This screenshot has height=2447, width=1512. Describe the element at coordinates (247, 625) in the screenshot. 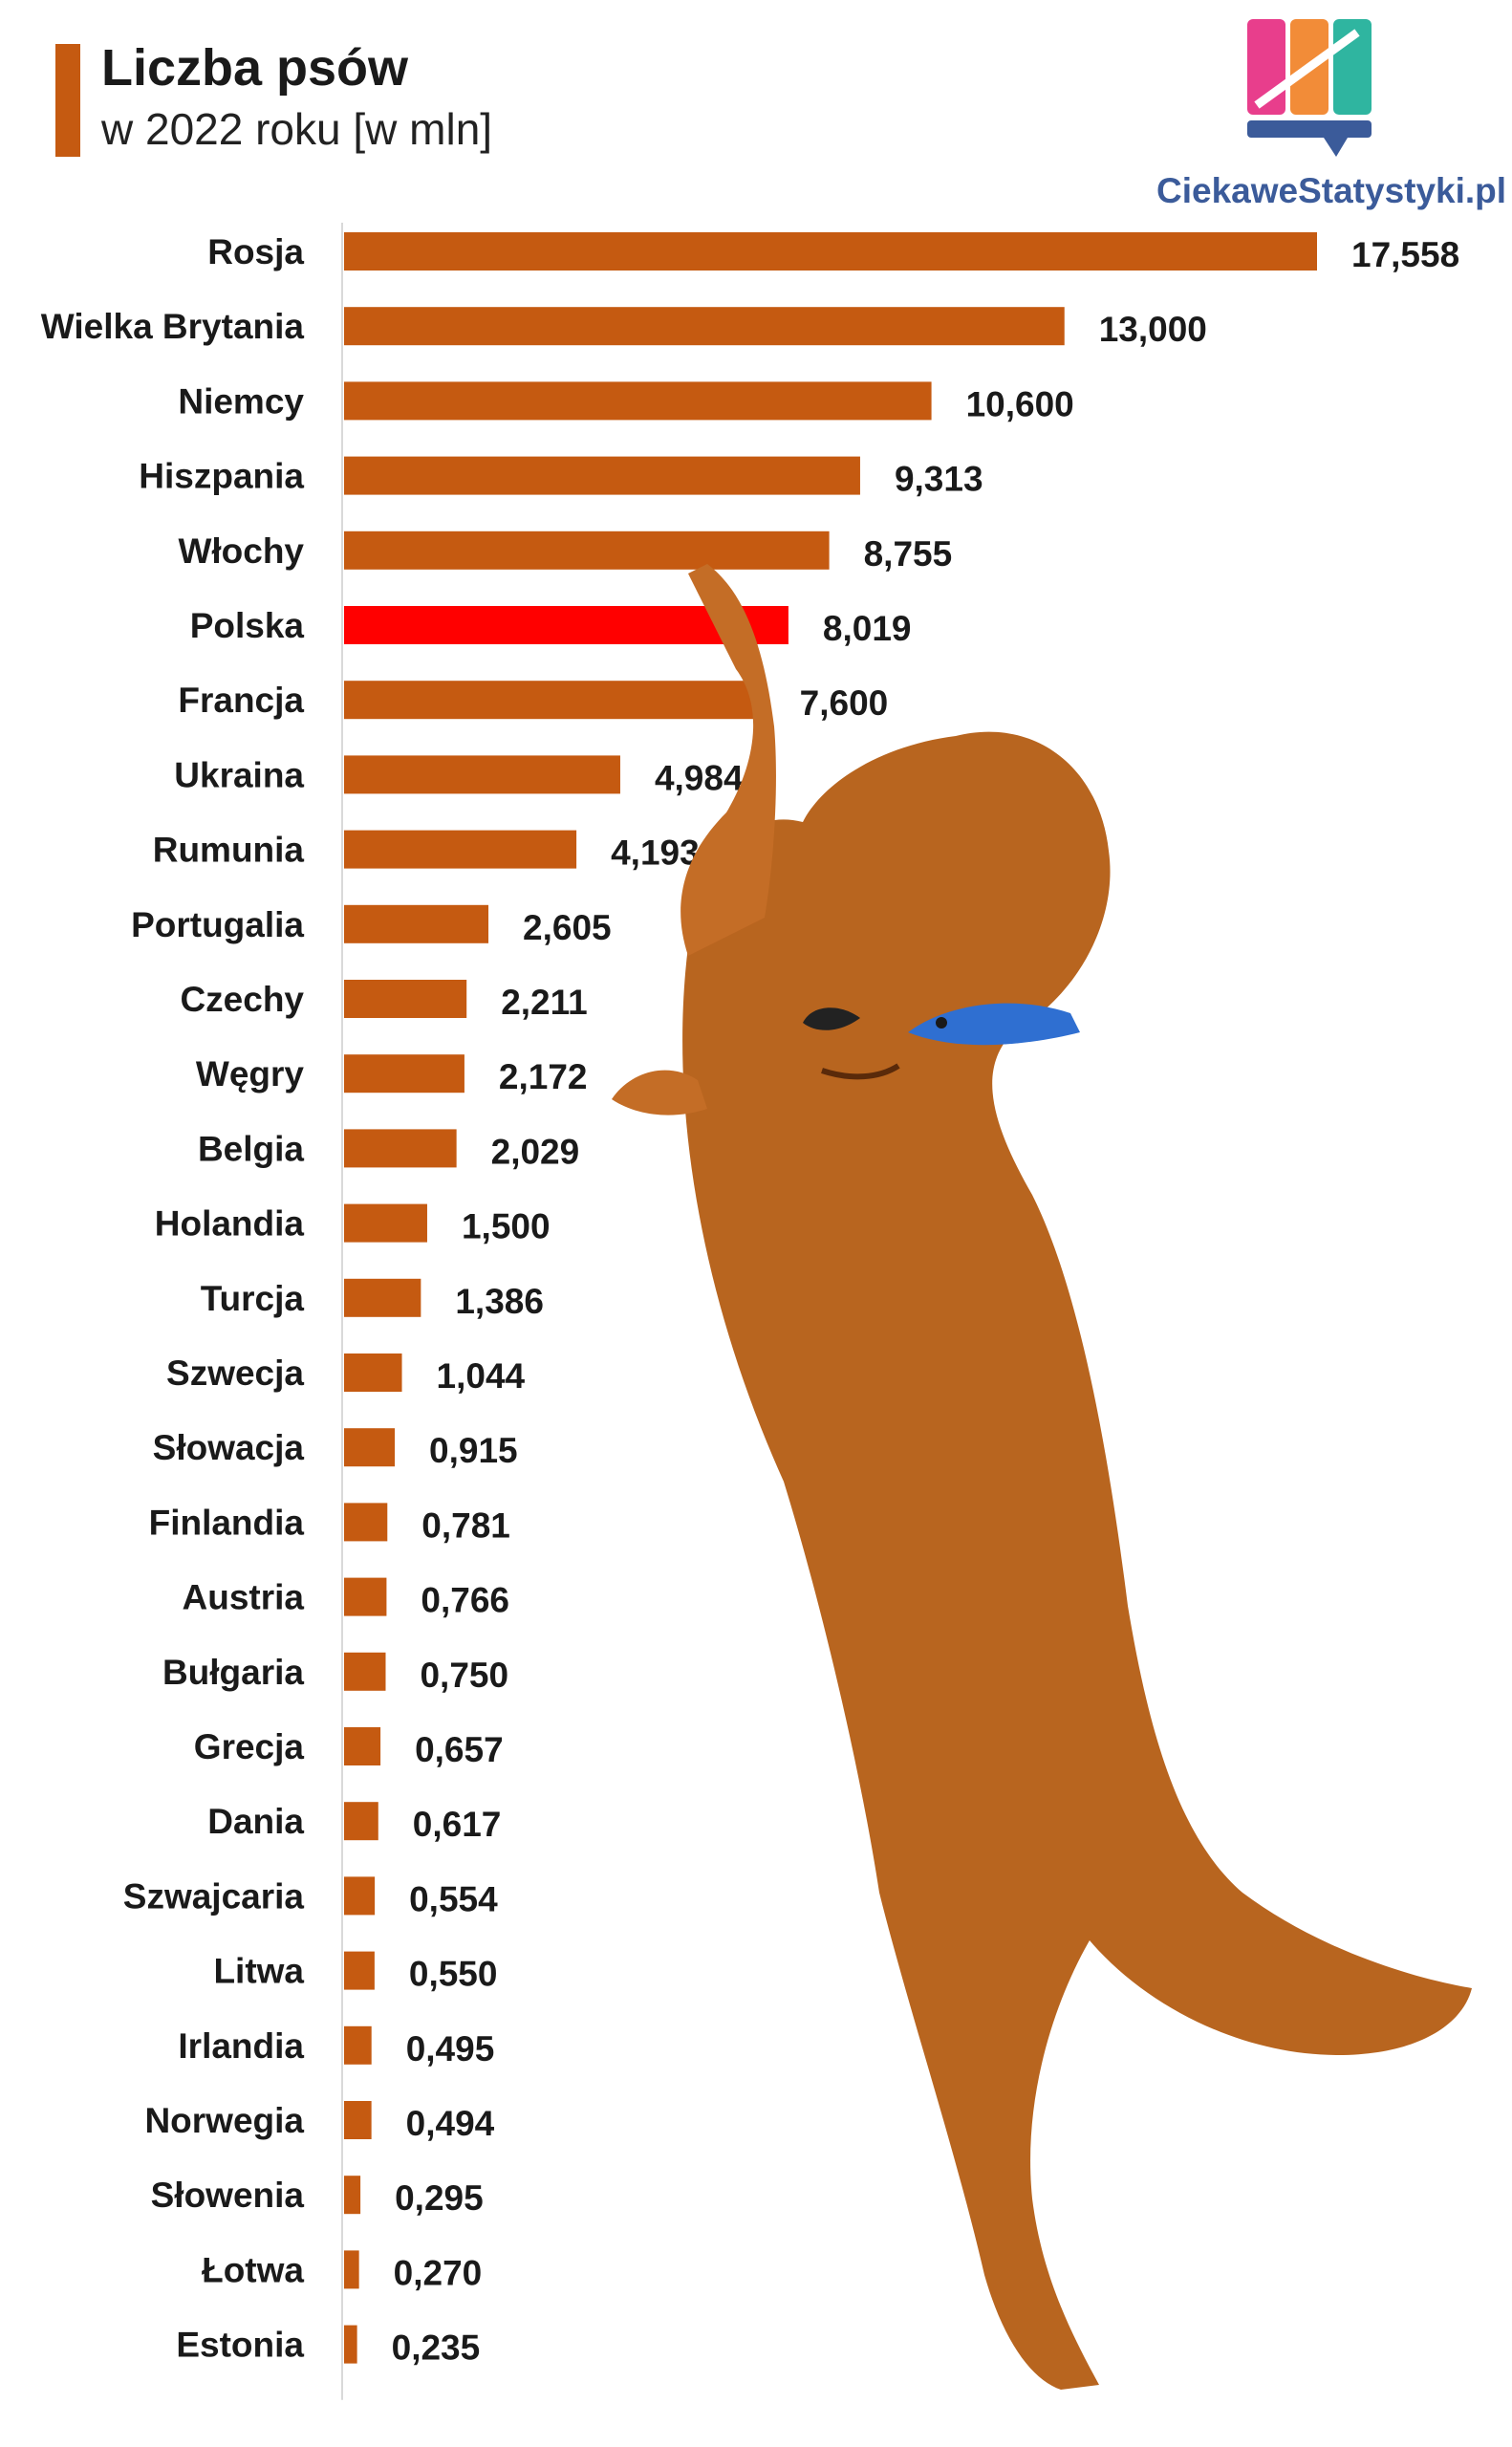

I see `category-label: Polska` at that location.